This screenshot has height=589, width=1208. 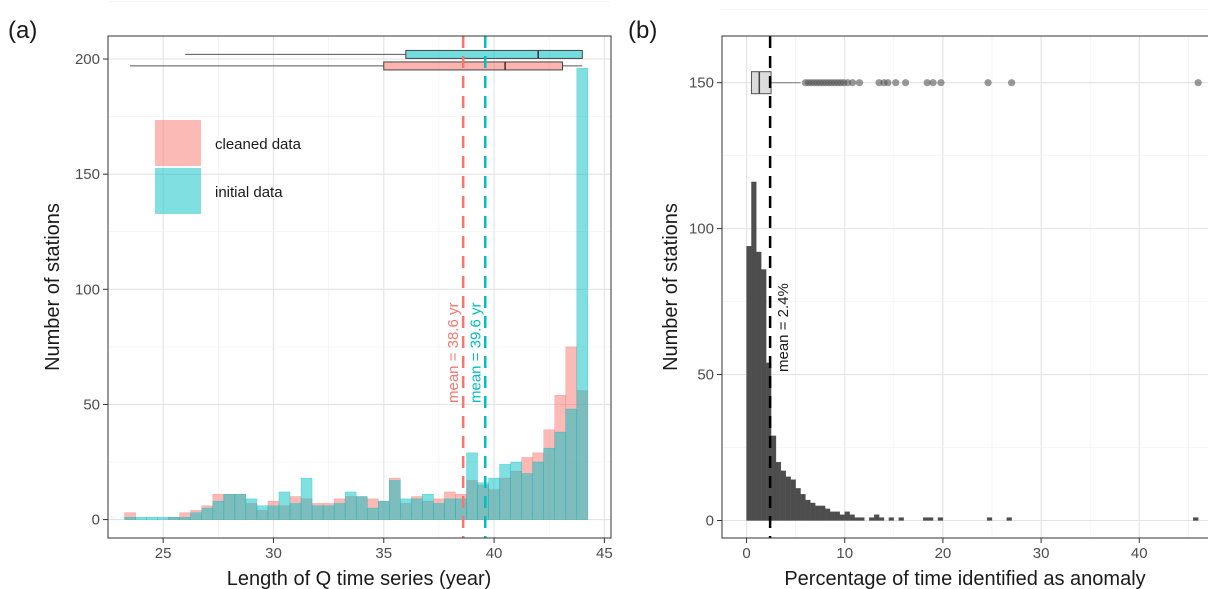 What do you see at coordinates (642, 30) in the screenshot?
I see `panel-b-label: (b)` at bounding box center [642, 30].